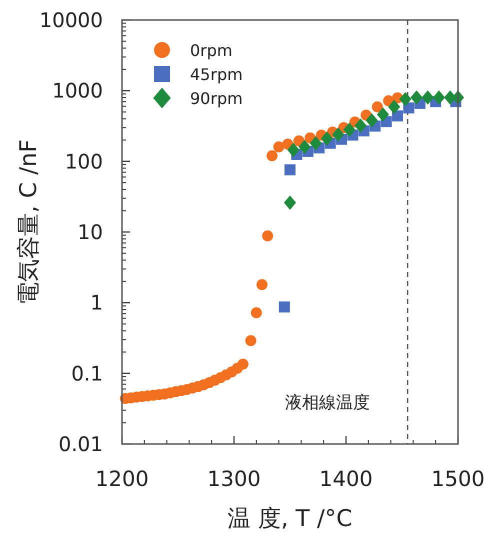 The width and height of the screenshot is (490, 536). Describe the element at coordinates (83, 161) in the screenshot. I see `y-tick-label: 100` at that location.